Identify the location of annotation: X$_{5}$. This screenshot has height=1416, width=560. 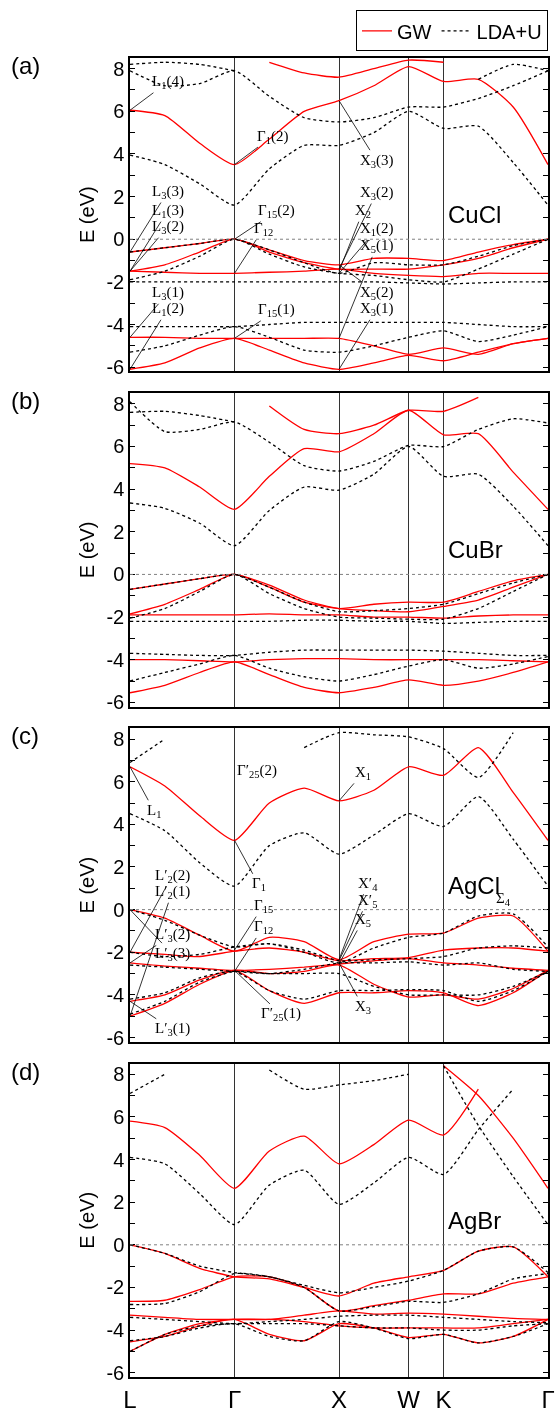
(363, 920).